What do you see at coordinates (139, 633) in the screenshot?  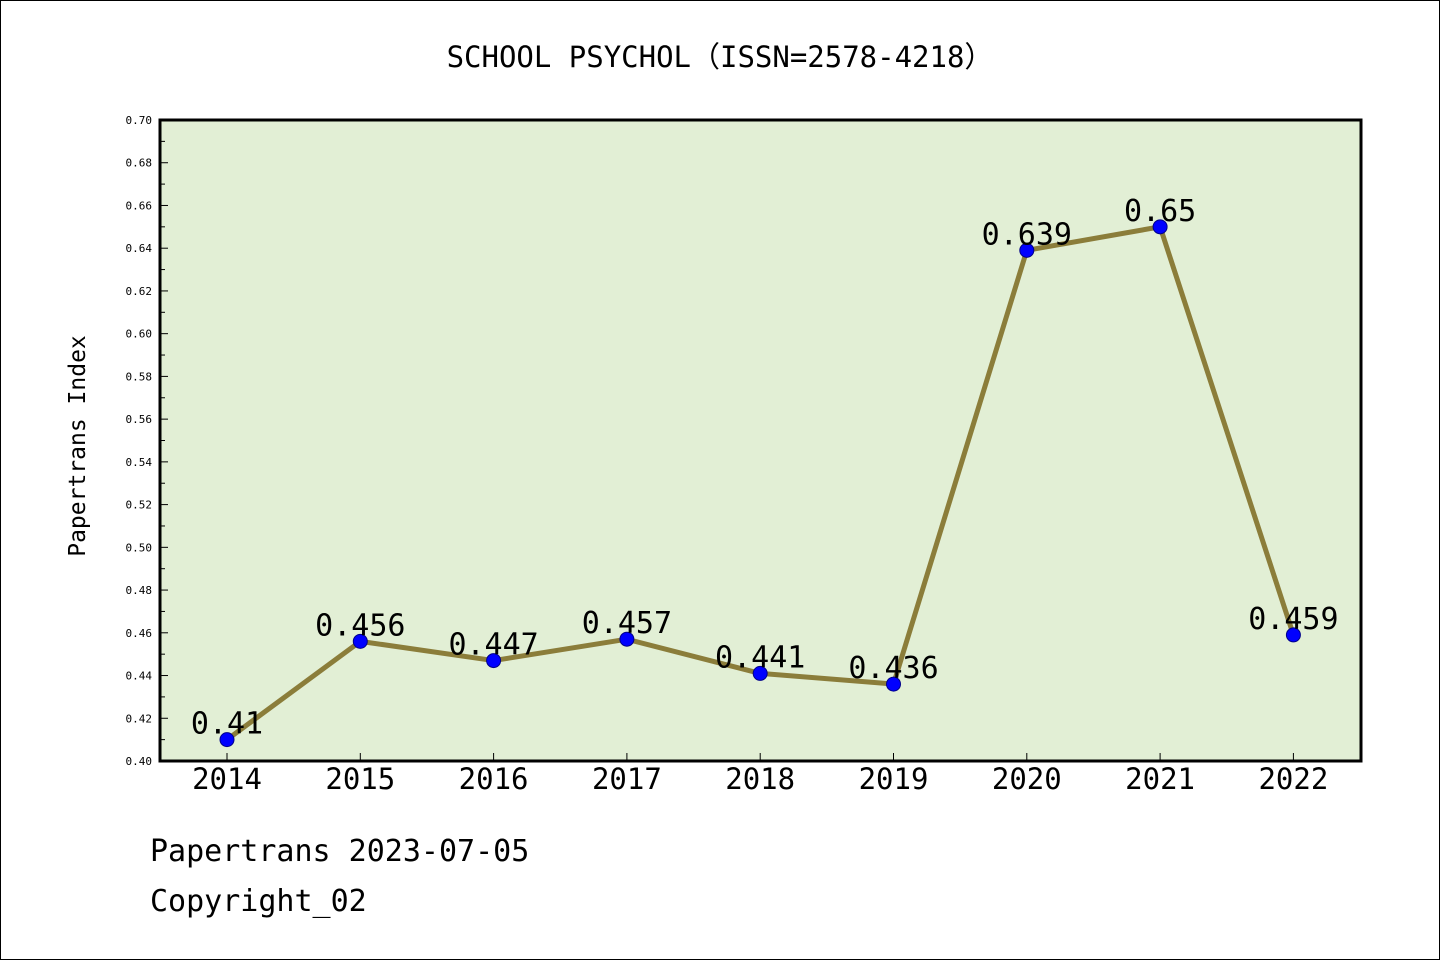 I see `y-tick-label: 0.46` at bounding box center [139, 633].